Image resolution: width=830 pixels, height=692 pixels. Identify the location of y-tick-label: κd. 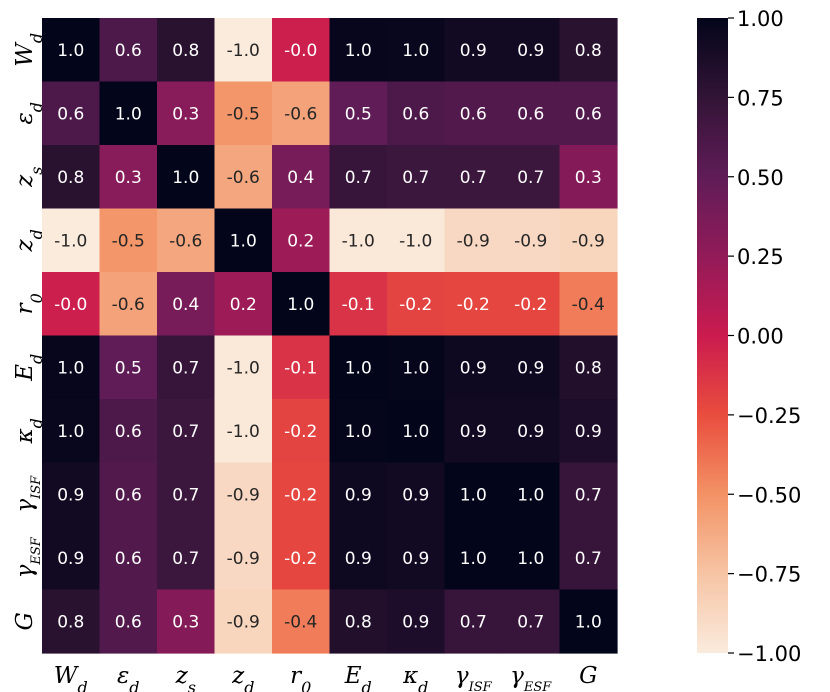
(29, 431).